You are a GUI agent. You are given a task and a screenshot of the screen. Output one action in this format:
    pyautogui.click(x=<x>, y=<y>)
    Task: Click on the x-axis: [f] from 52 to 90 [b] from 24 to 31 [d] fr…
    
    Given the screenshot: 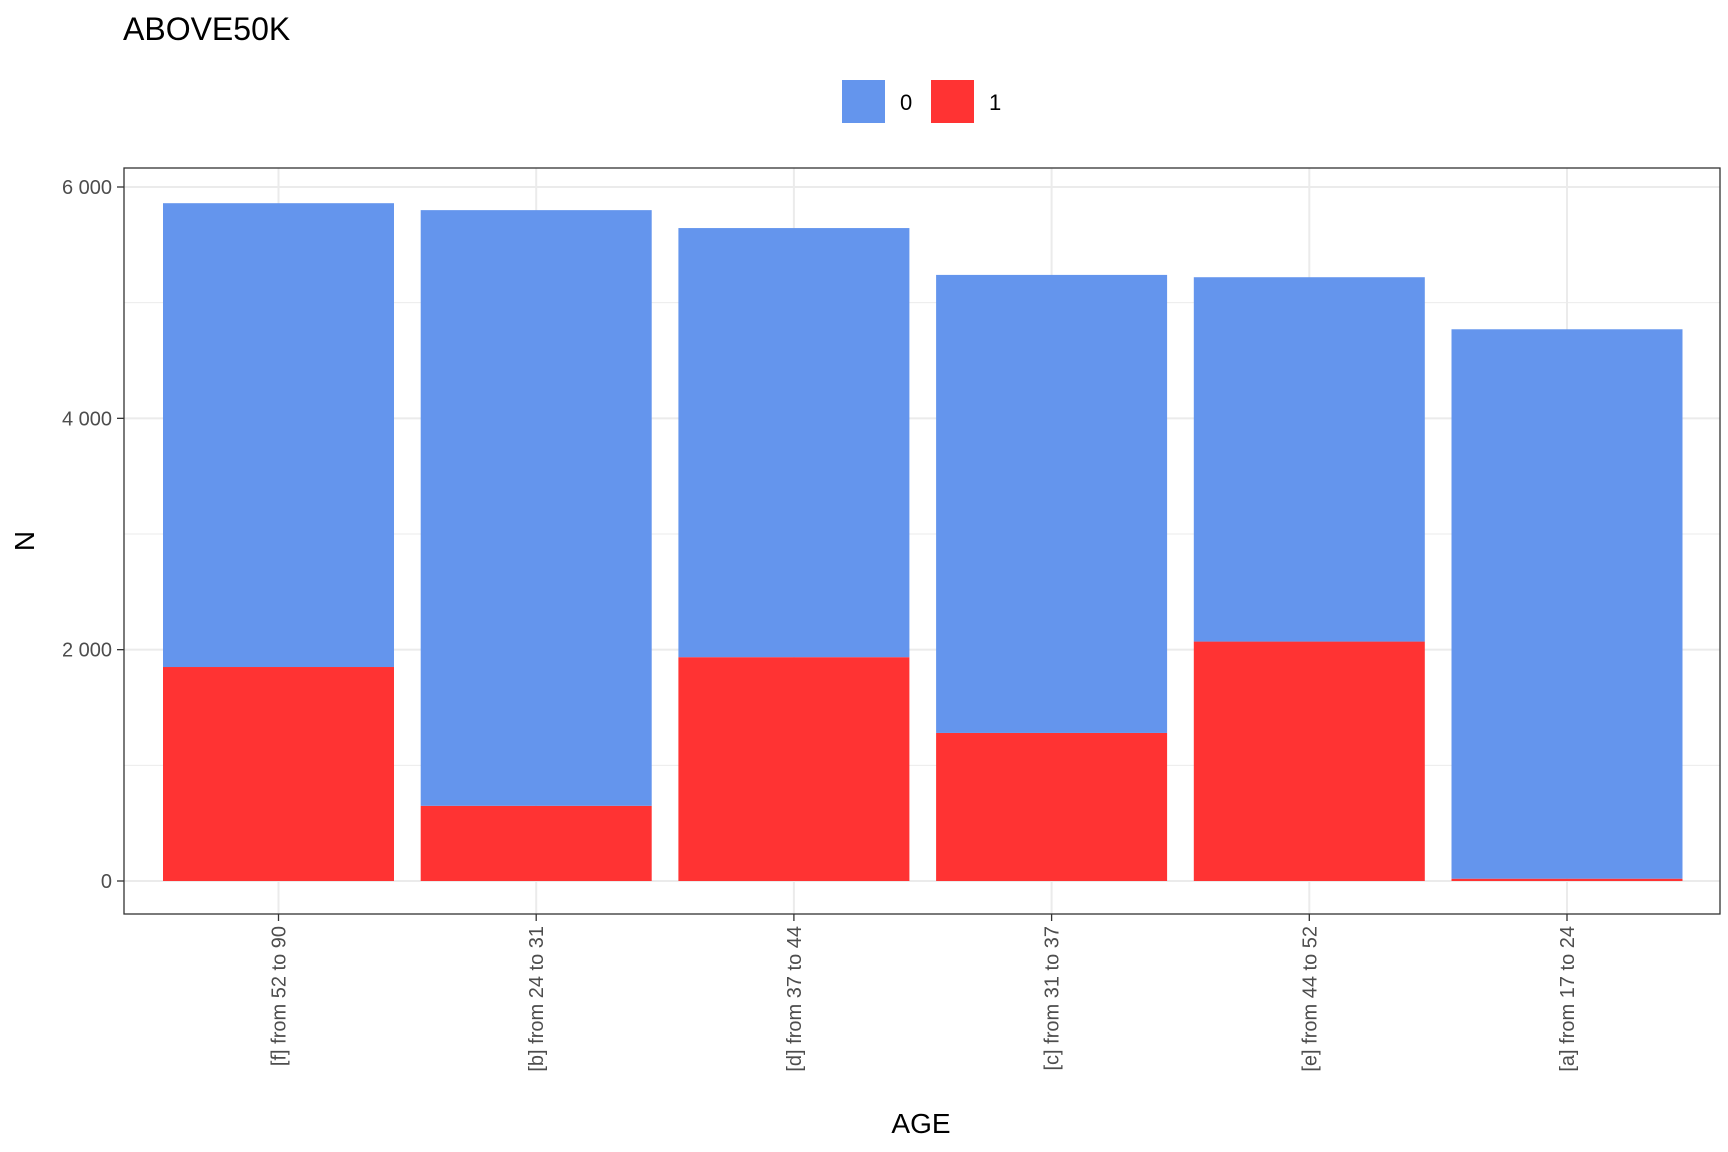 What is the action you would take?
    pyautogui.click(x=924, y=993)
    